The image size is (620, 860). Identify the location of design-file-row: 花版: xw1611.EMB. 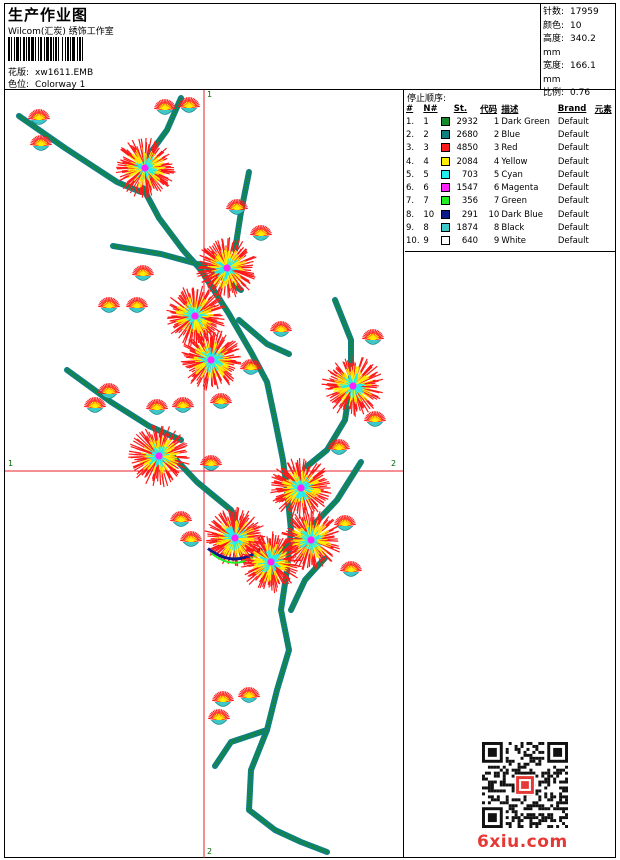
(50, 71).